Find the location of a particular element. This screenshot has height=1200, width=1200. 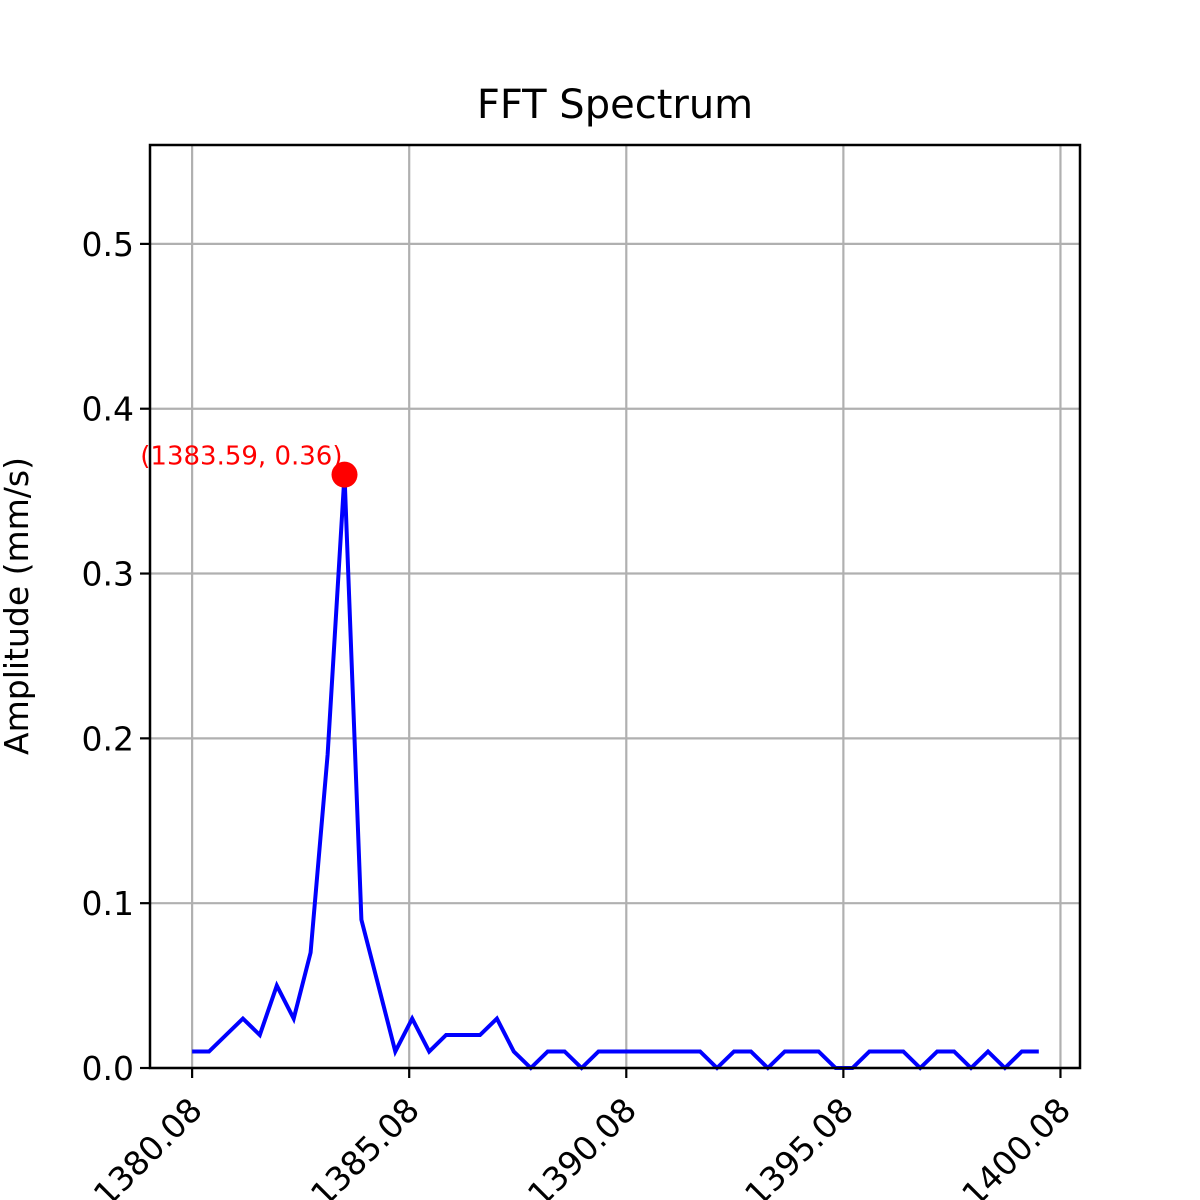

y-tick-label: 0.3 is located at coordinates (108, 574).